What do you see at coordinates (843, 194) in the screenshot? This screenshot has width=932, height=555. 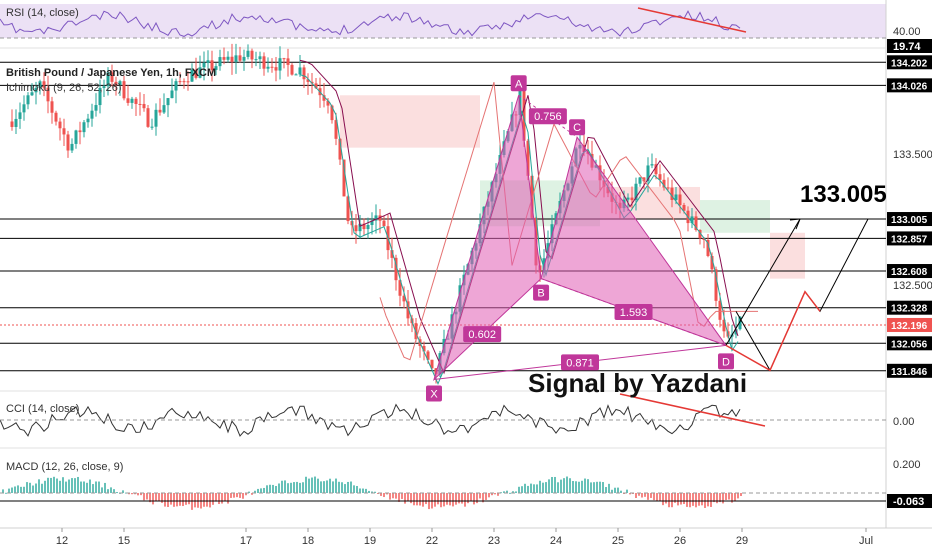 I see `target-label: 133.005` at bounding box center [843, 194].